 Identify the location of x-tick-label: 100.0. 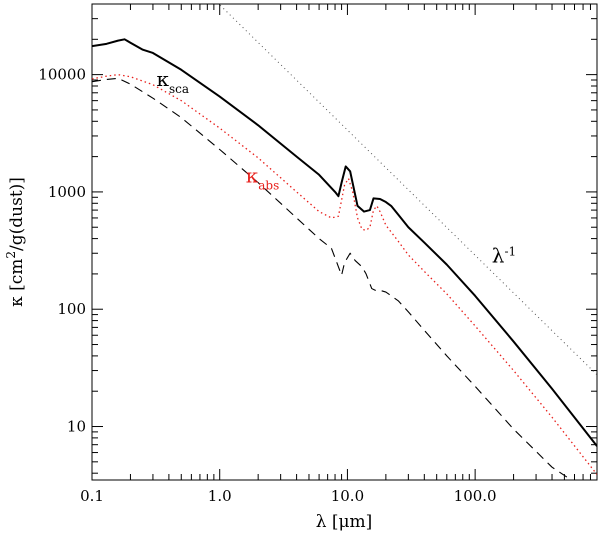
(475, 496).